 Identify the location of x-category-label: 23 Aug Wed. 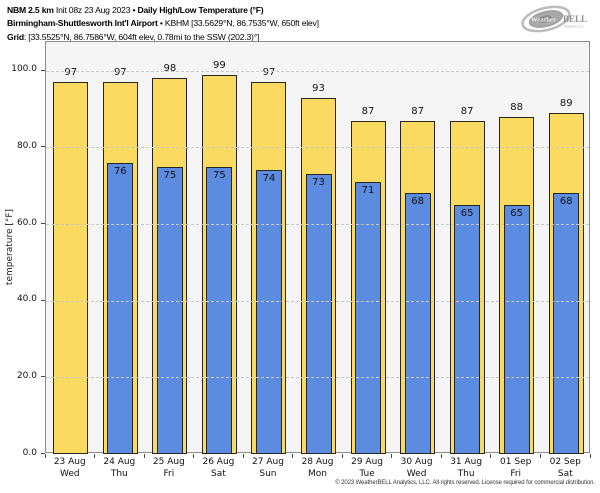
(70, 468).